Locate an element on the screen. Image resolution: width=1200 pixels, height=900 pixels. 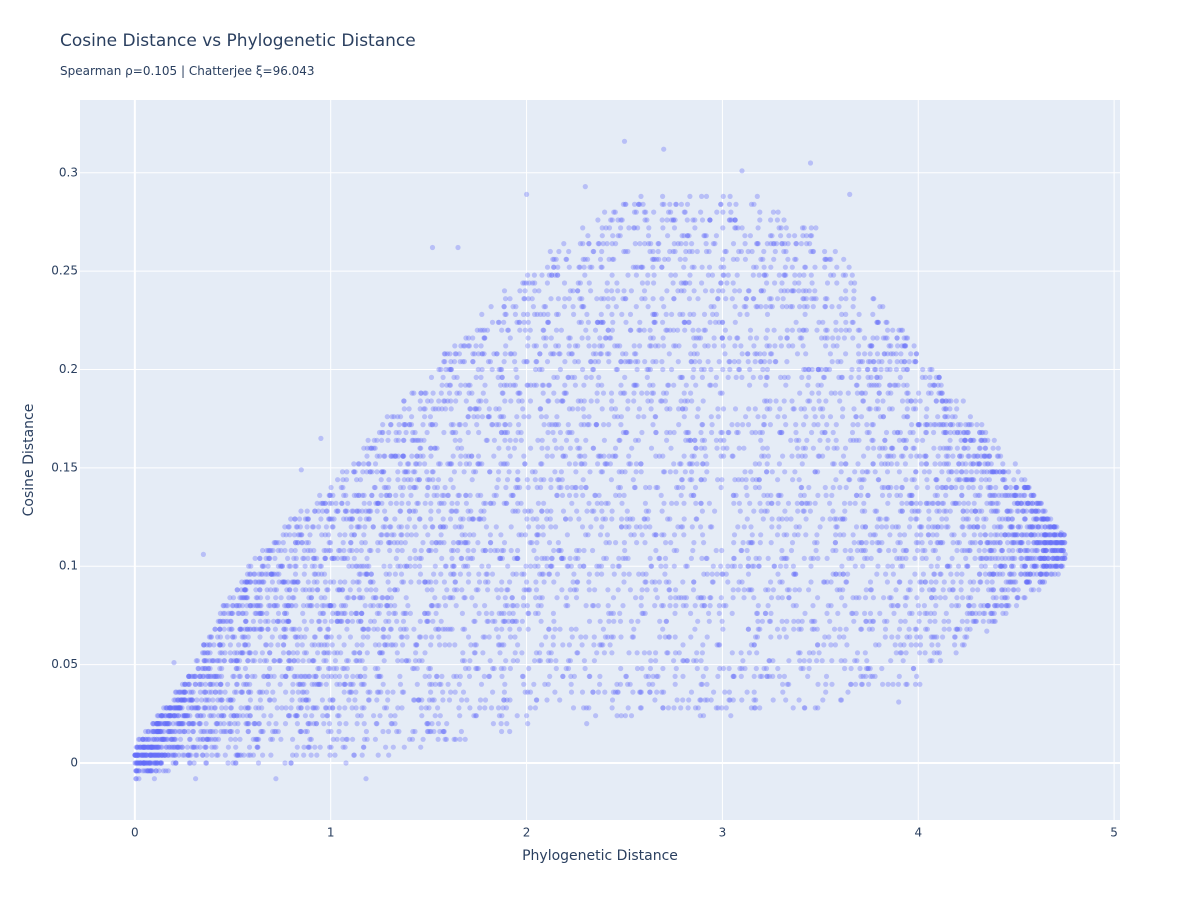
x-axis-title: Phylogenetic Distance is located at coordinates (600, 856).